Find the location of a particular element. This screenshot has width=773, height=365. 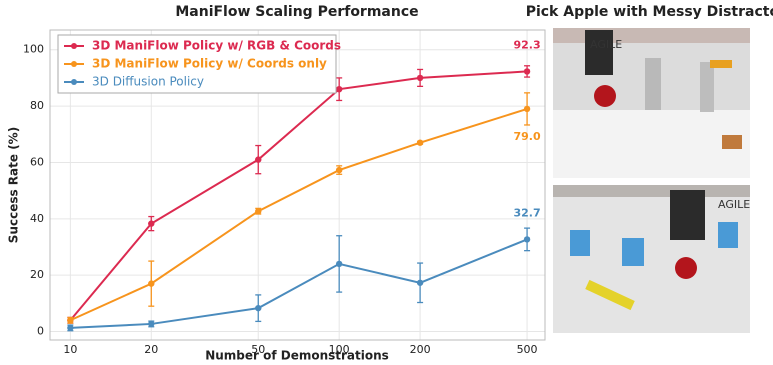

value-label: 32.7 is located at coordinates (526, 212).